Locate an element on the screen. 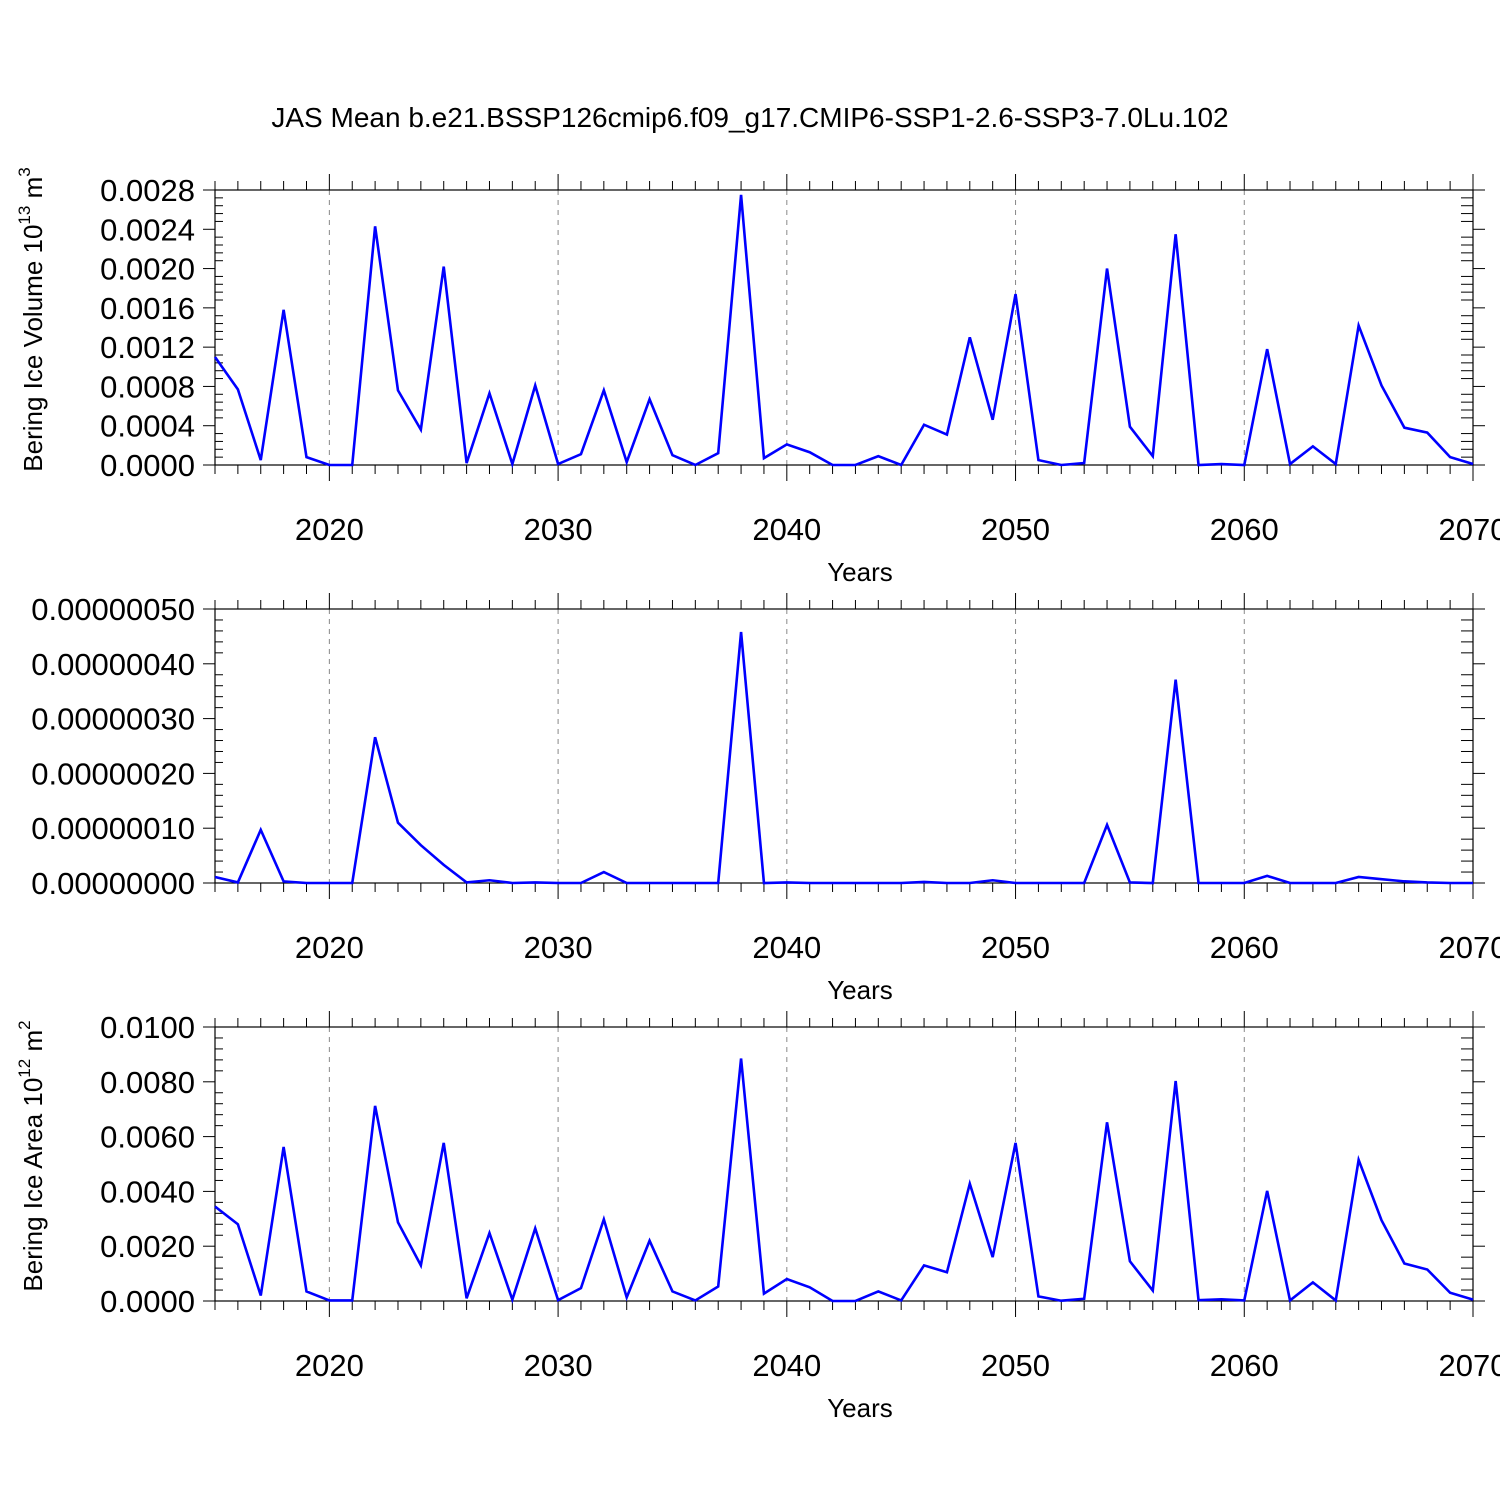  y-axis-label-text: Bering Ice Volume 10 is located at coordinates (33, 348).